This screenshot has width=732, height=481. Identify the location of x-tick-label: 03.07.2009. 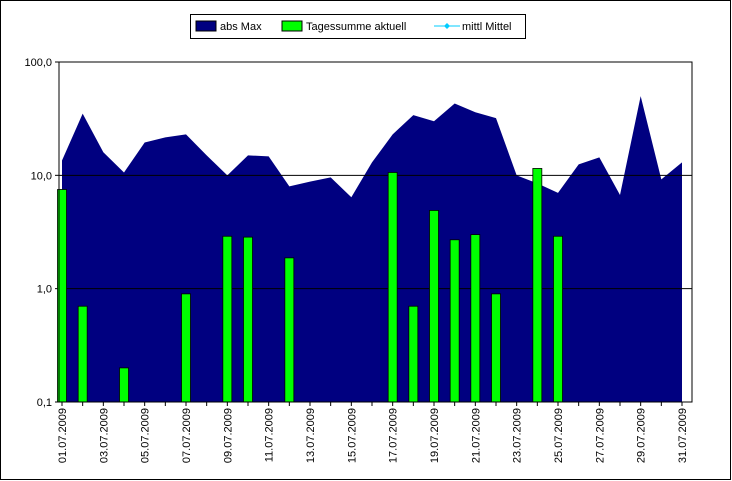
(104, 435).